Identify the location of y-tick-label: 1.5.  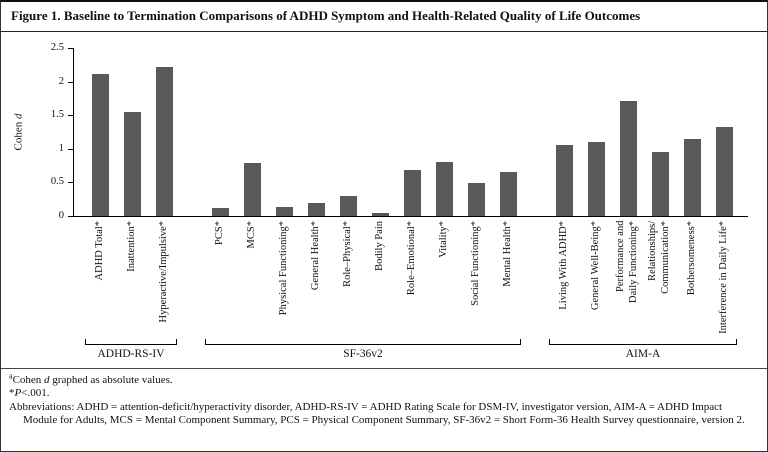
(57, 115).